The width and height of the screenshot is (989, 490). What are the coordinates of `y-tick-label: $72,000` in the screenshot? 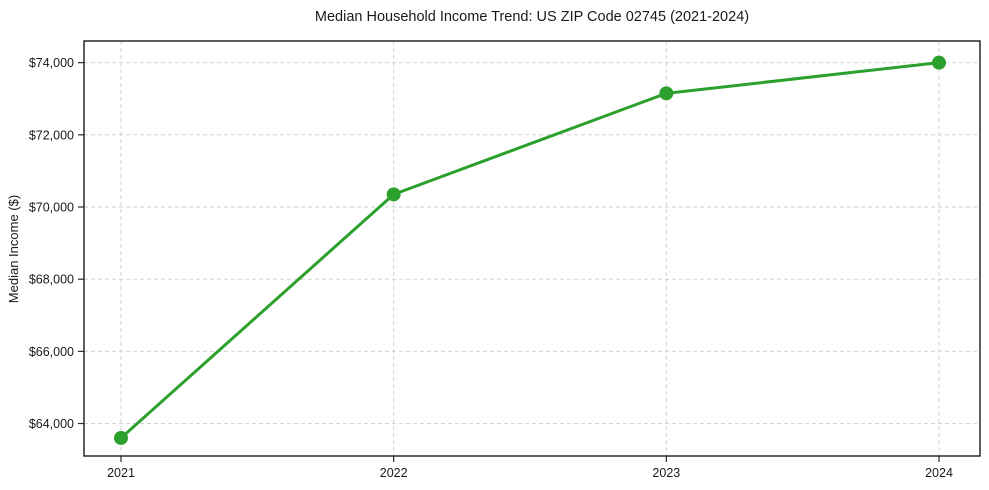 It's located at (51, 135).